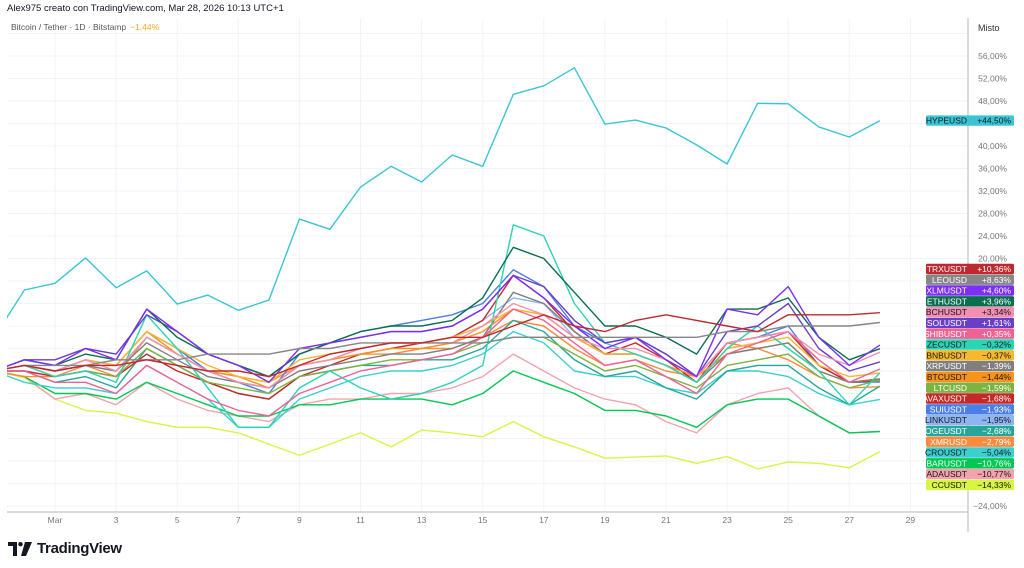 This screenshot has height=568, width=1024. What do you see at coordinates (997, 334) in the screenshot?
I see `series-change: +0,35%` at bounding box center [997, 334].